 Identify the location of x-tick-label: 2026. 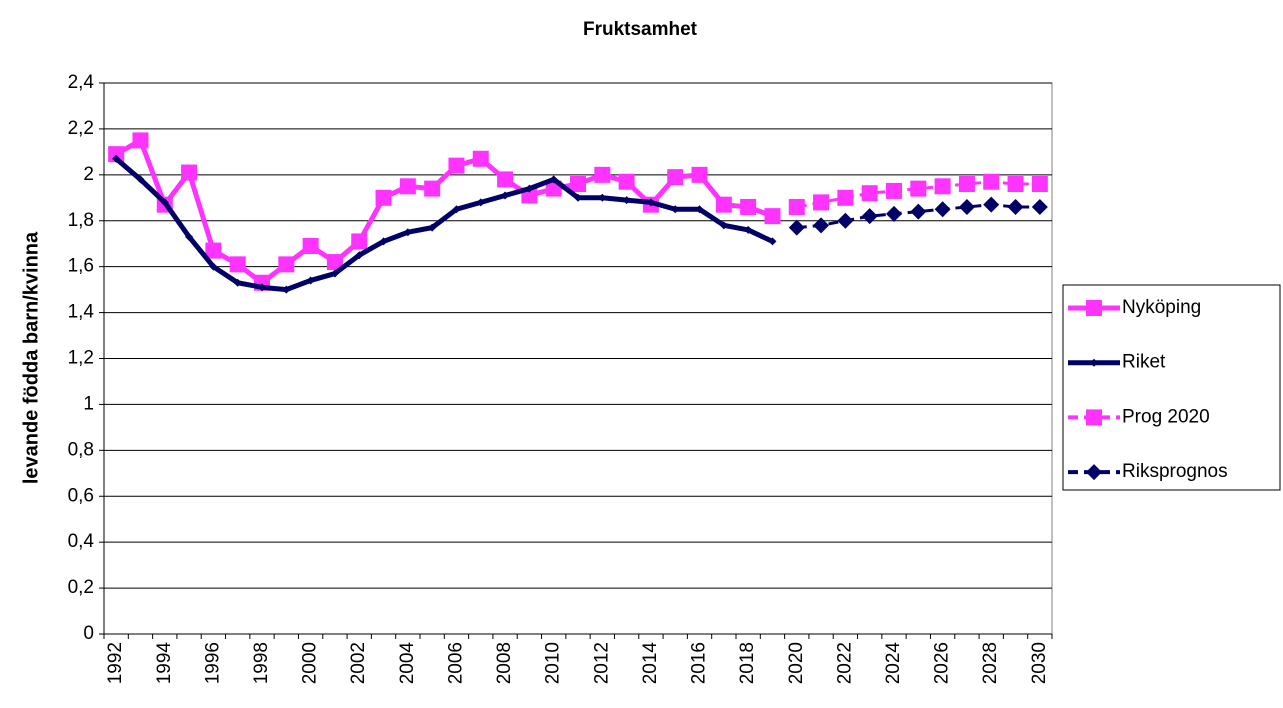
(942, 663).